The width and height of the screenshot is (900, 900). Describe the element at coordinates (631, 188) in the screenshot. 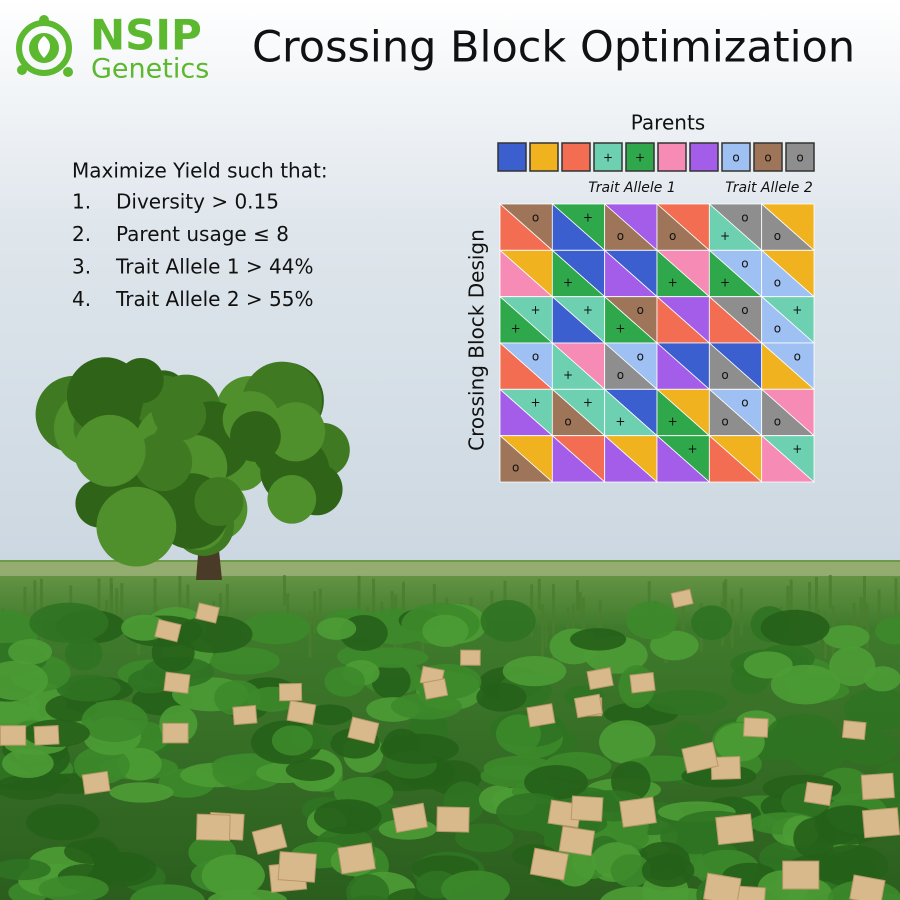

I see `trait-label: Trait Allele 1` at that location.